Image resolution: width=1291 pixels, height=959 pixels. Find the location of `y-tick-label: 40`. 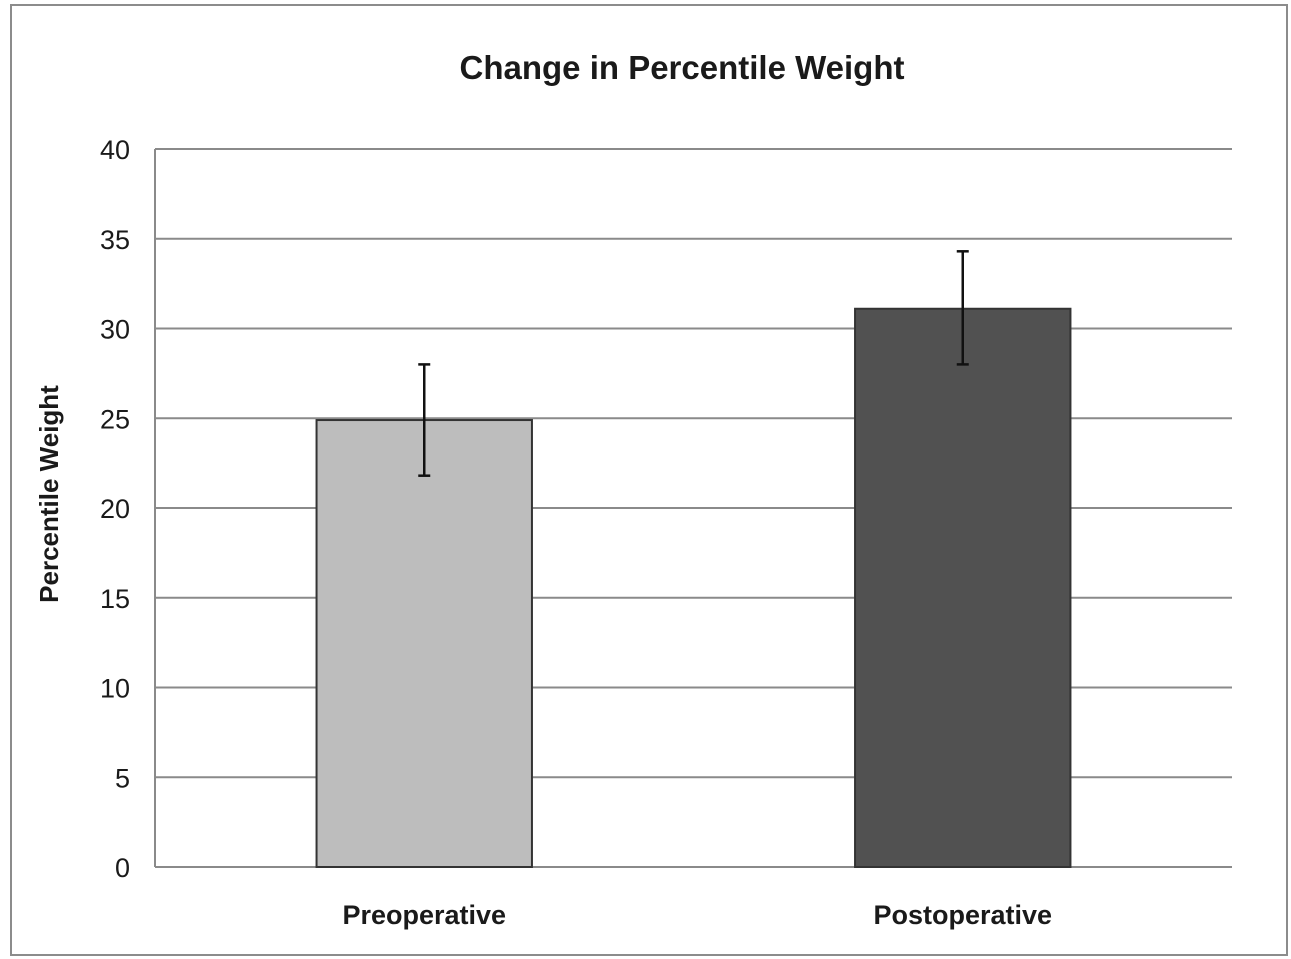

y-tick-label: 40 is located at coordinates (115, 150).